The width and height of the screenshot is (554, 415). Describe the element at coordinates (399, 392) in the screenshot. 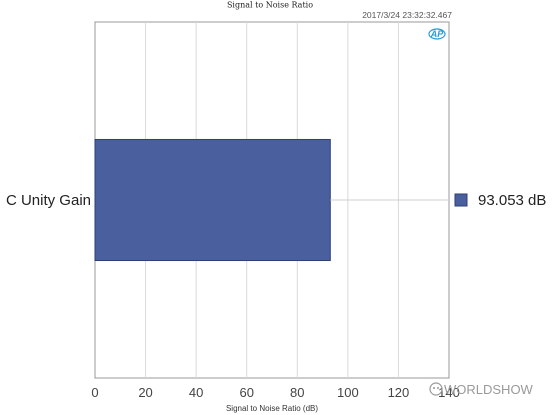

I see `x-tick-label: 120` at that location.